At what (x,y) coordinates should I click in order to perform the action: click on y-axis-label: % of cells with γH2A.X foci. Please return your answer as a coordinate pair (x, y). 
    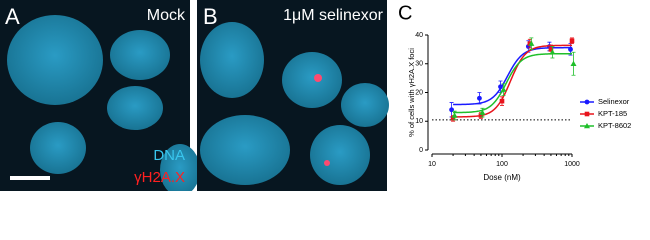
    Looking at the image, I should click on (411, 92).